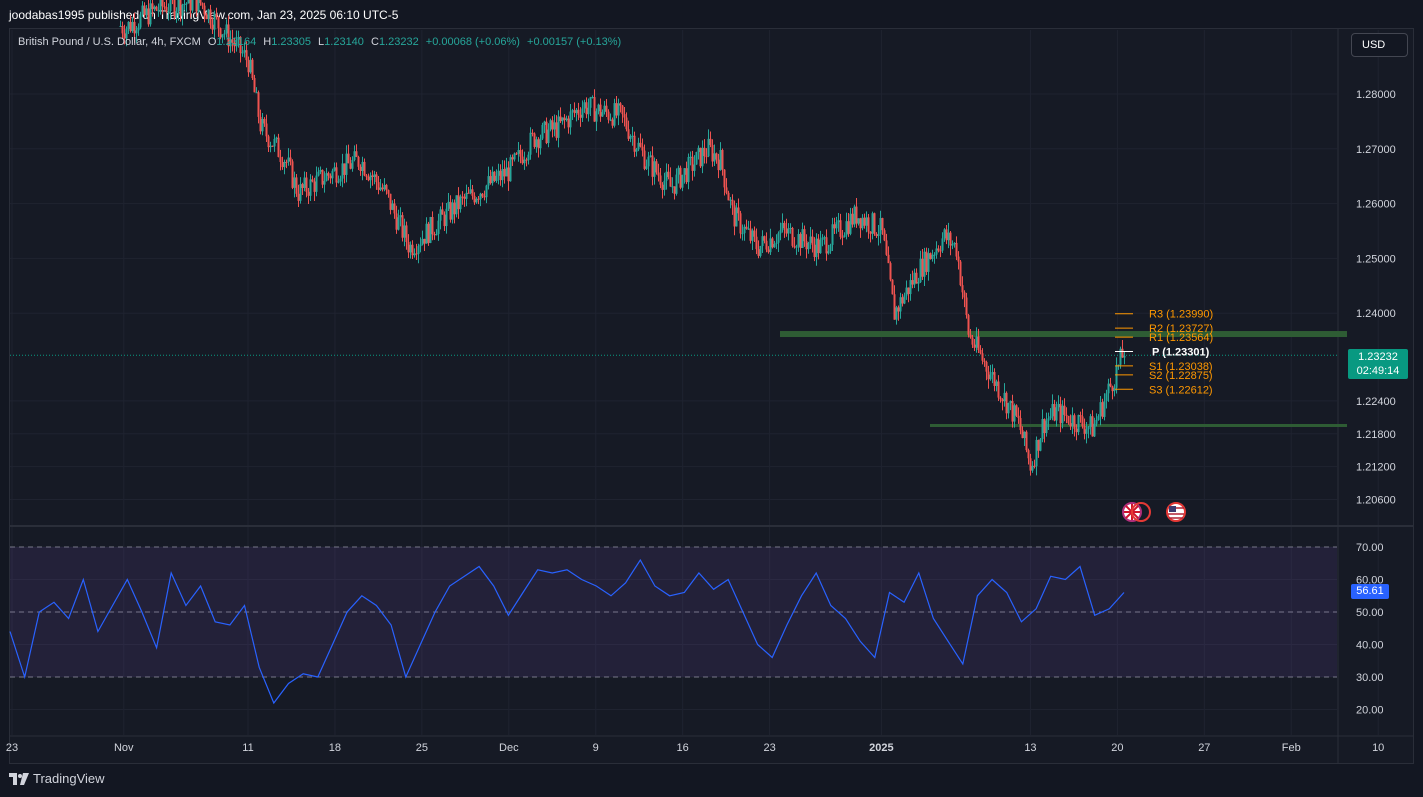  What do you see at coordinates (567, 631) in the screenshot?
I see `rsi-line` at bounding box center [567, 631].